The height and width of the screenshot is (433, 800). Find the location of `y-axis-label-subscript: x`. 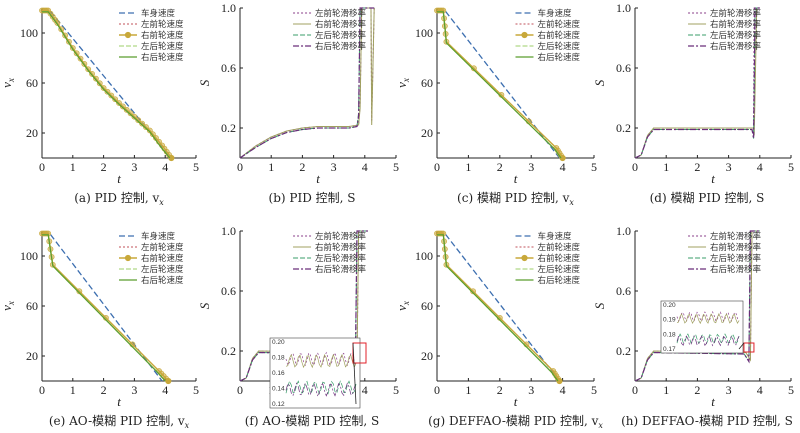

y-axis-label-subscript: x is located at coordinates (406, 80).